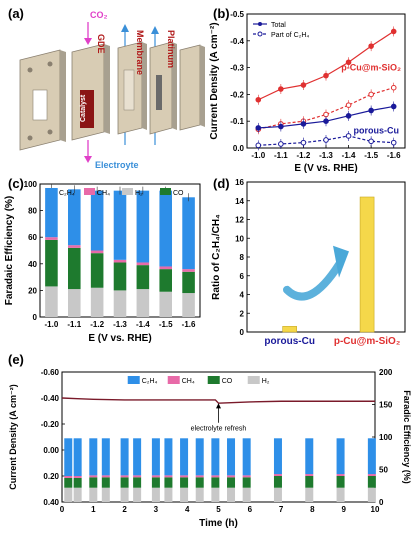 The image size is (415, 535). What do you see at coordinates (87, 109) in the screenshot?
I see `catalyst-block` at bounding box center [87, 109].